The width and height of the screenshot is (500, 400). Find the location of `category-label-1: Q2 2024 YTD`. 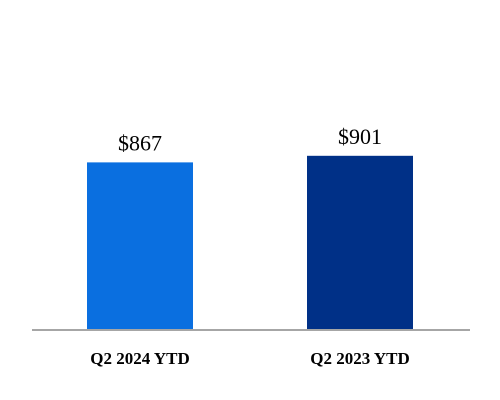

category-label-1: Q2 2024 YTD is located at coordinates (140, 358).